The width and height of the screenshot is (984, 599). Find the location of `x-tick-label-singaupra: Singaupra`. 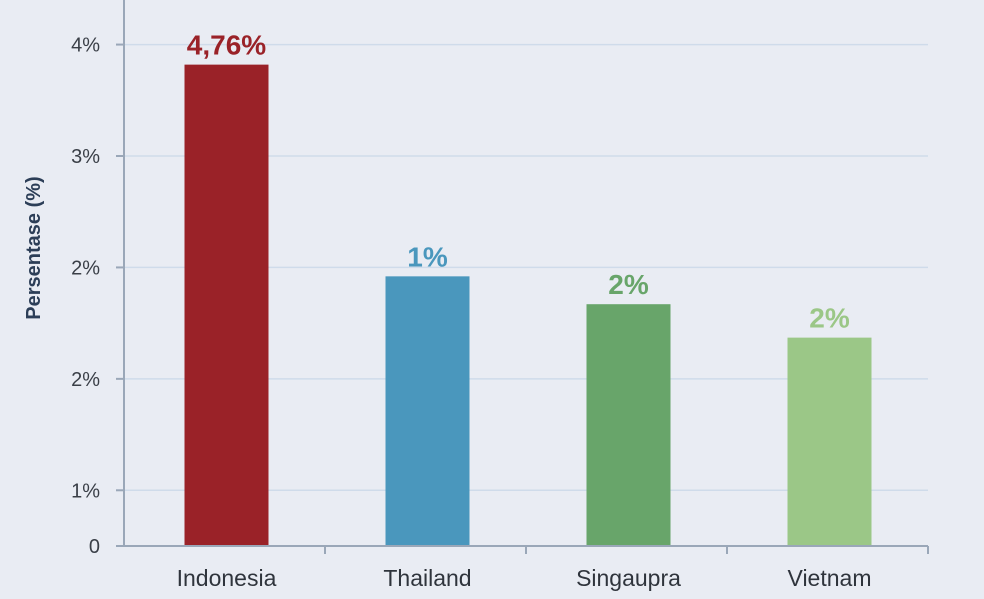

x-tick-label-singaupra: Singaupra is located at coordinates (628, 578).